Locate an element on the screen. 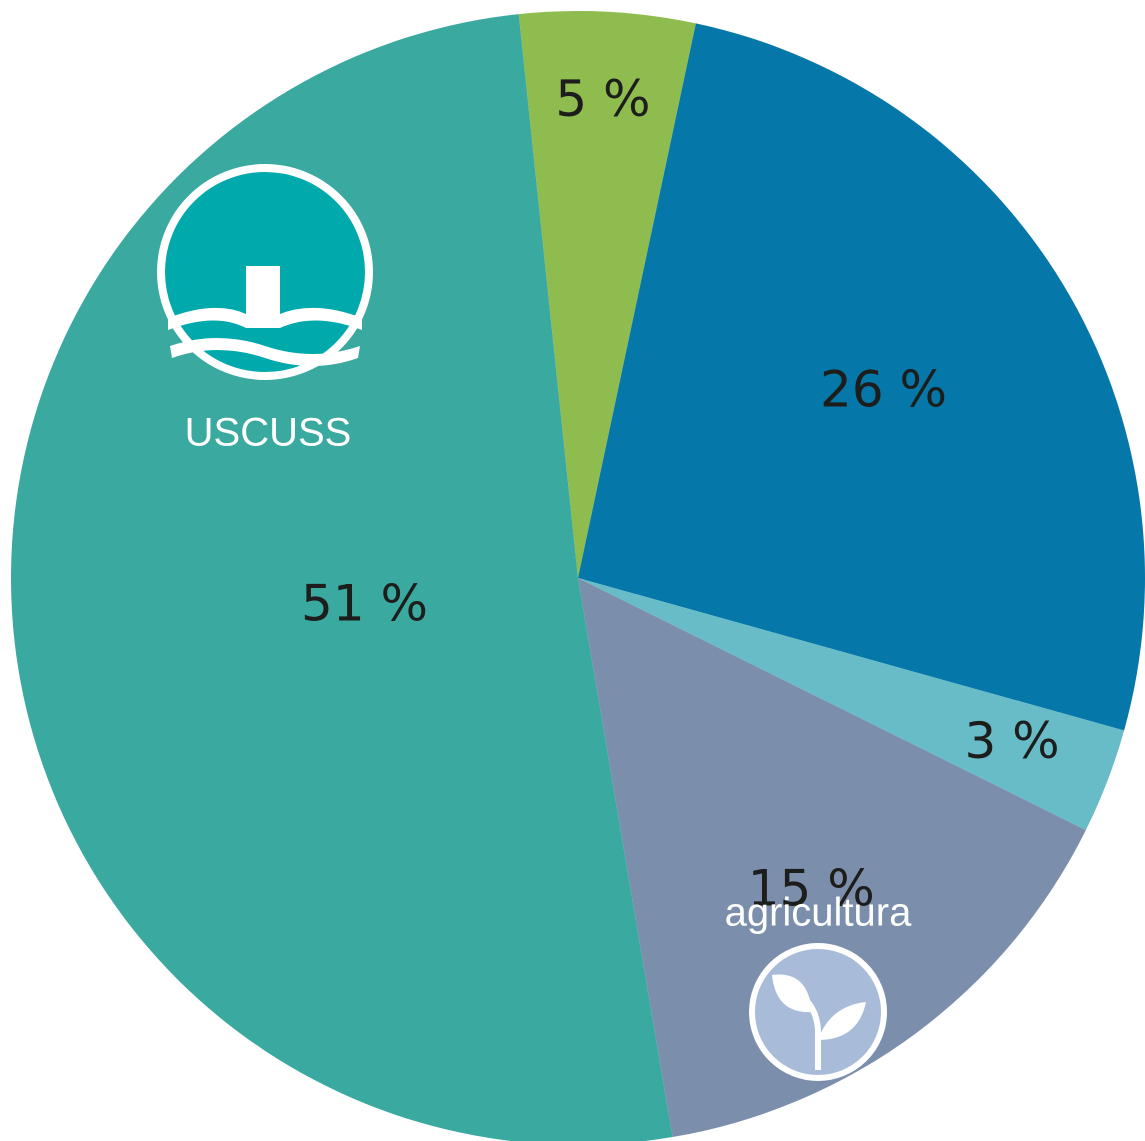  uscuss-icon is located at coordinates (265, 272).